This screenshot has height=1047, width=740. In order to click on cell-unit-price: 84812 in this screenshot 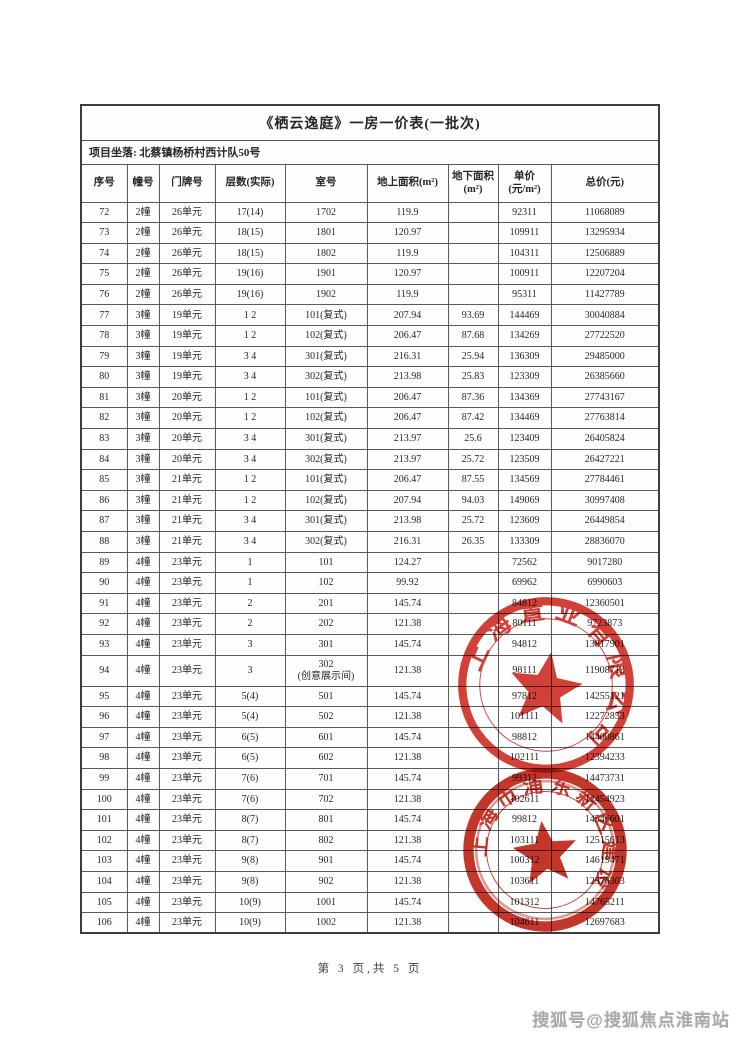, I will do `click(524, 603)`.